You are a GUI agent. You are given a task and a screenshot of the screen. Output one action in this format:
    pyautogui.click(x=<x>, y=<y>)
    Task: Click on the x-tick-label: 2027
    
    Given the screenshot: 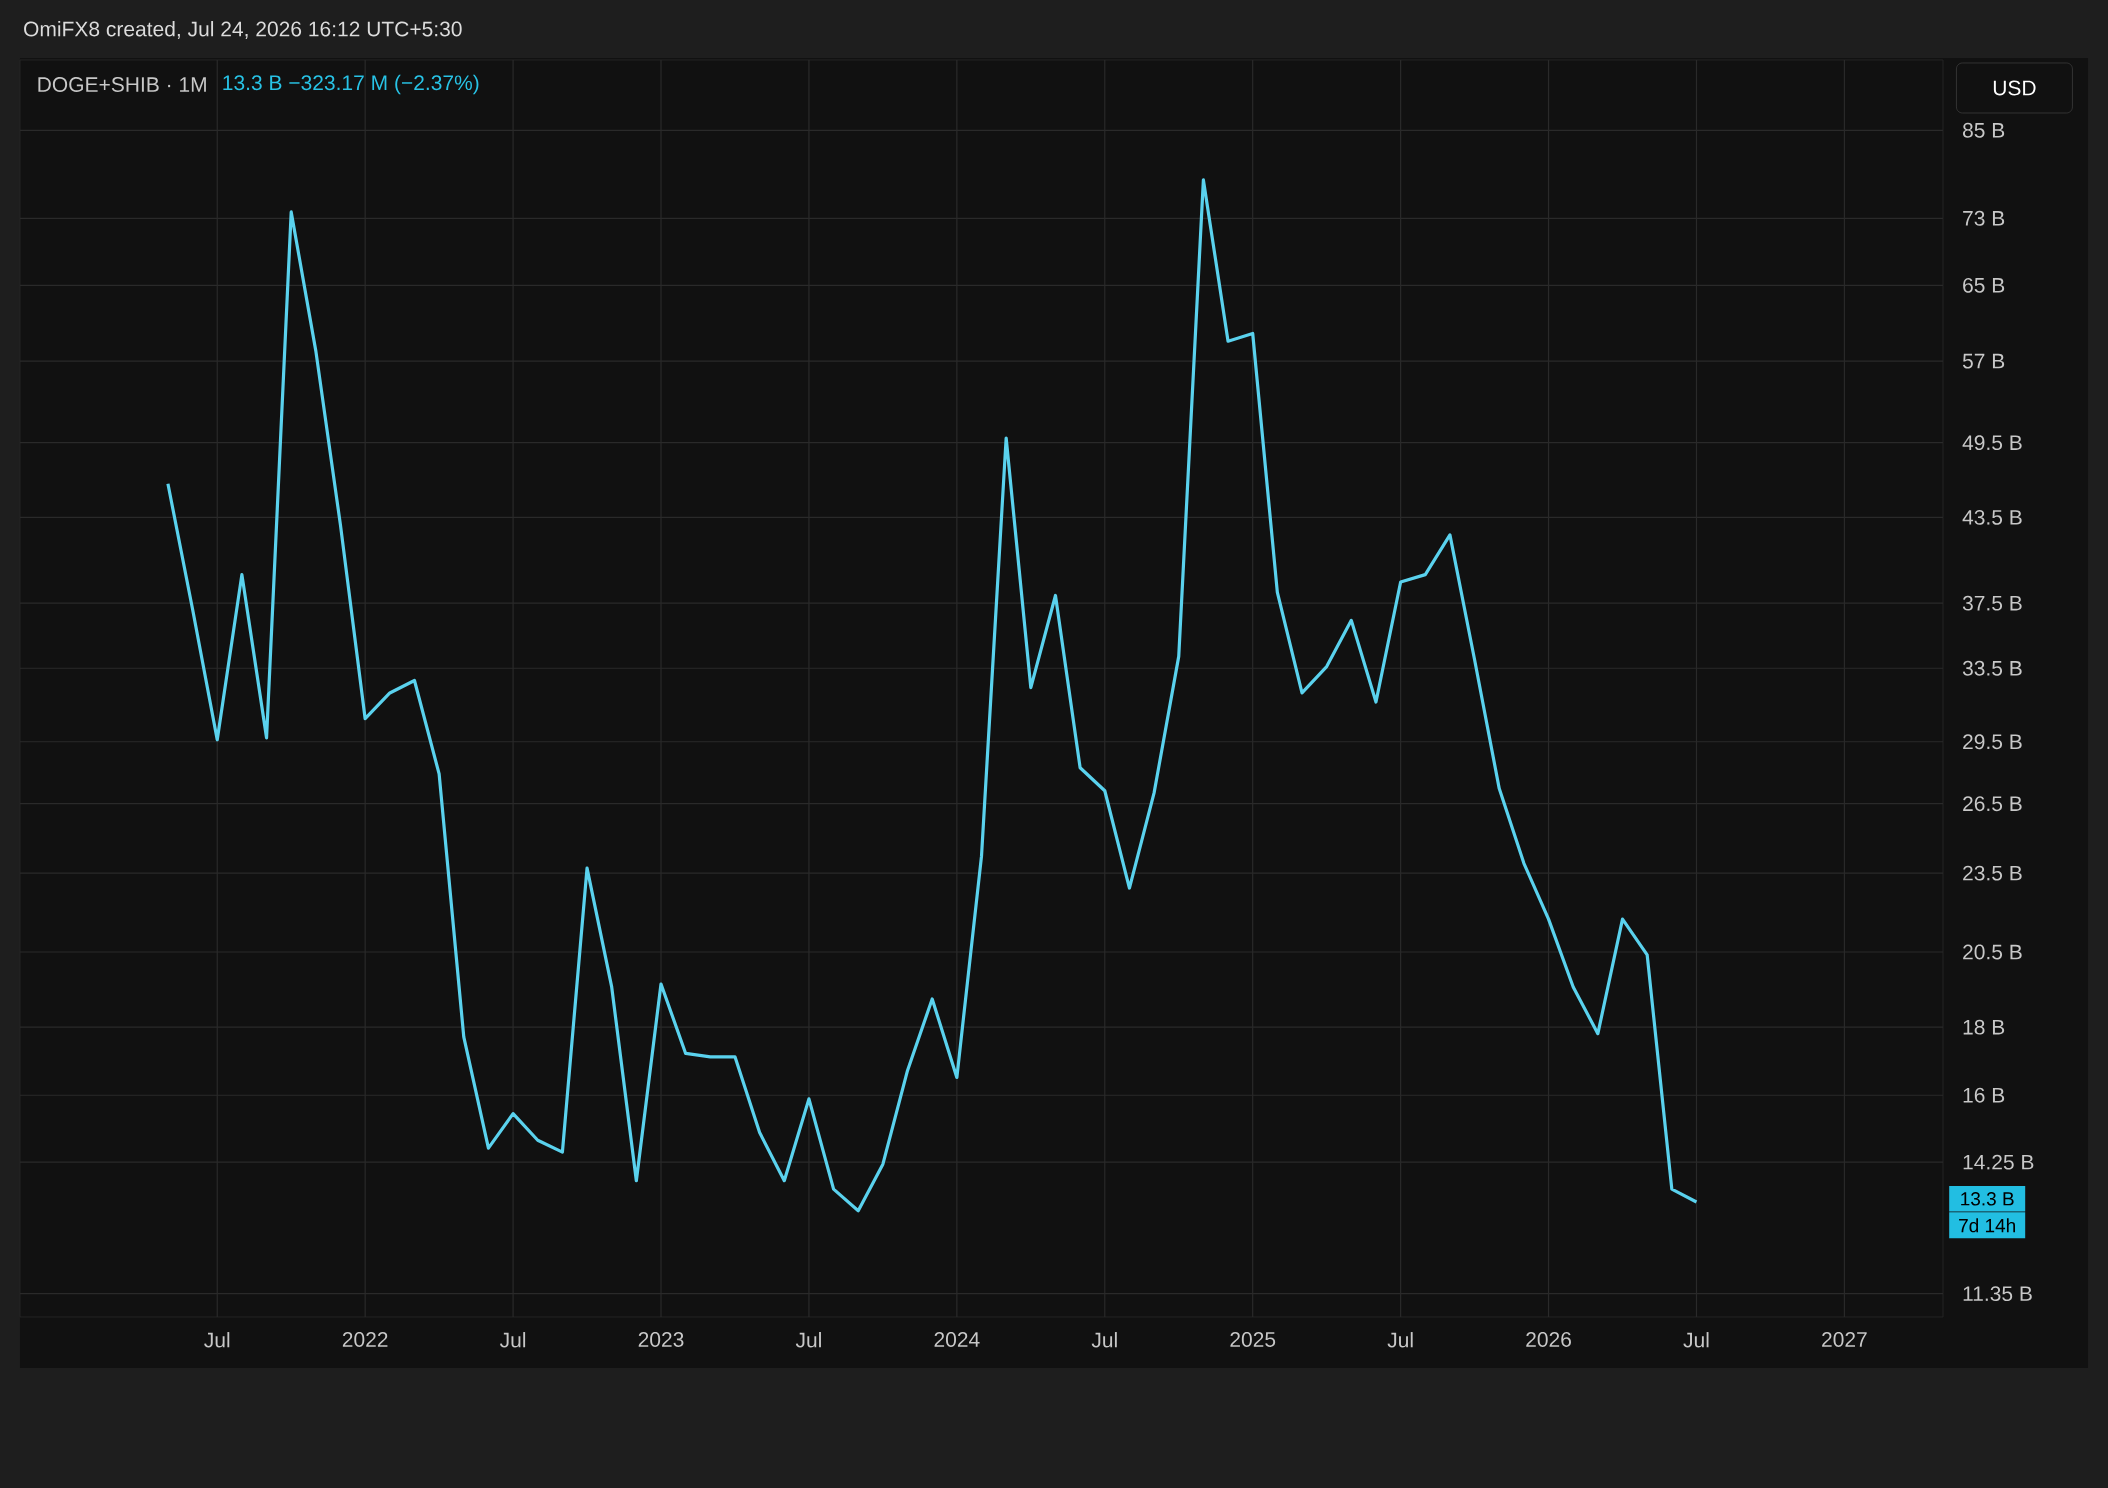 What is the action you would take?
    pyautogui.click(x=1844, y=1339)
    